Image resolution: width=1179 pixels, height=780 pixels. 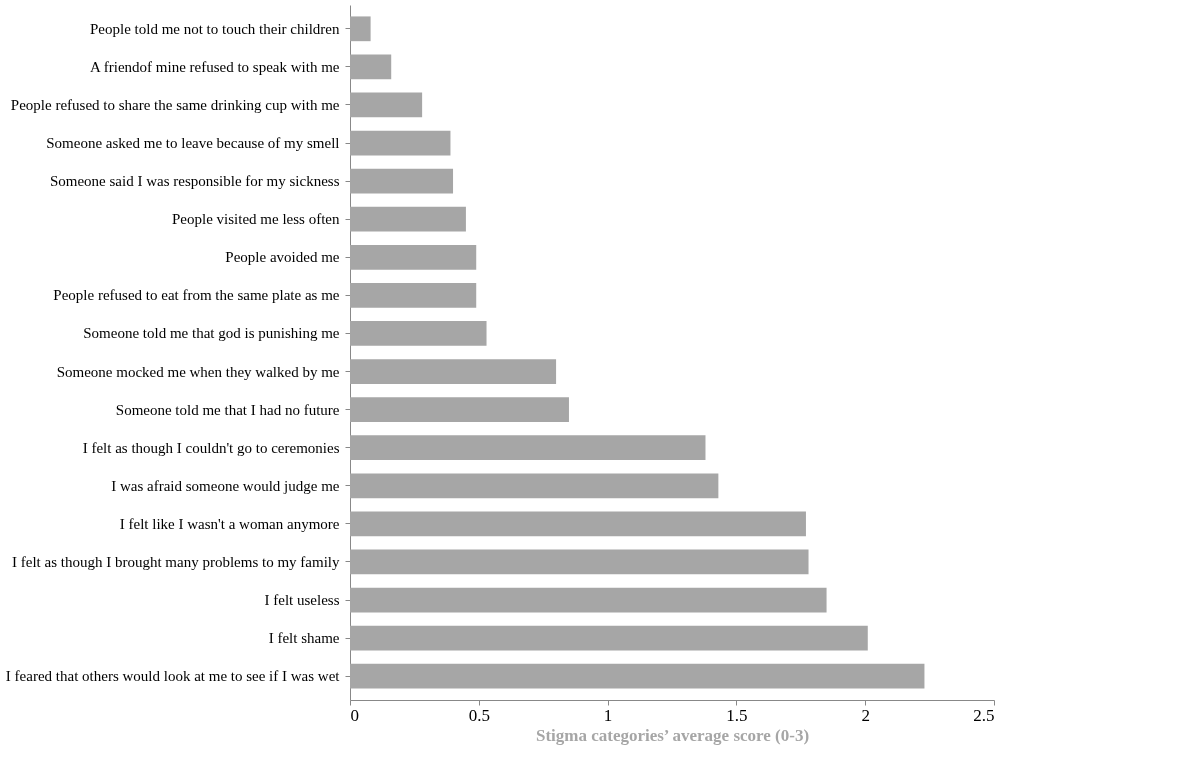 I want to click on x-tick-label: 0, so click(x=354, y=715).